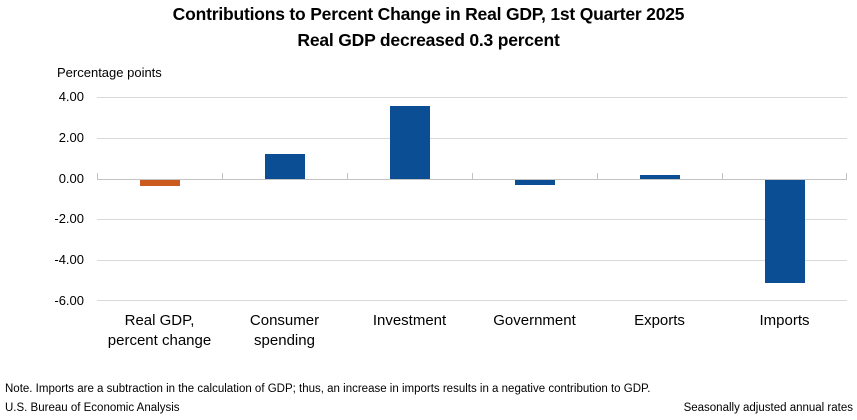 The width and height of the screenshot is (857, 420). Describe the element at coordinates (660, 177) in the screenshot. I see `bar-exports` at that location.